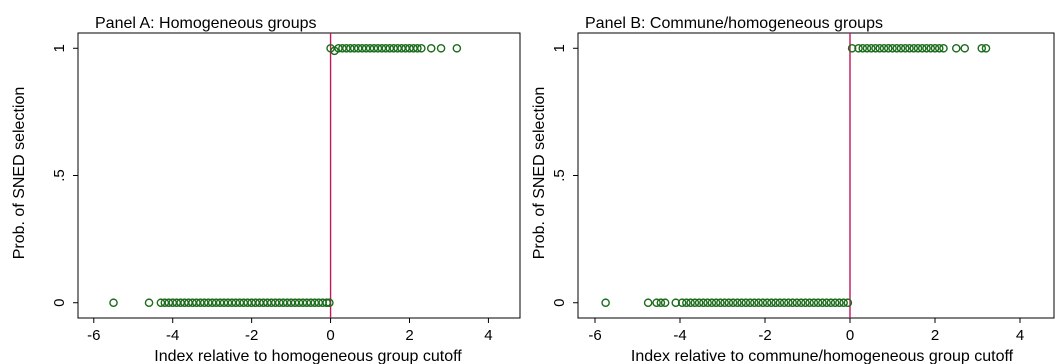 The height and width of the screenshot is (364, 1059). I want to click on panel-b-y-tick-label: 1, so click(559, 48).